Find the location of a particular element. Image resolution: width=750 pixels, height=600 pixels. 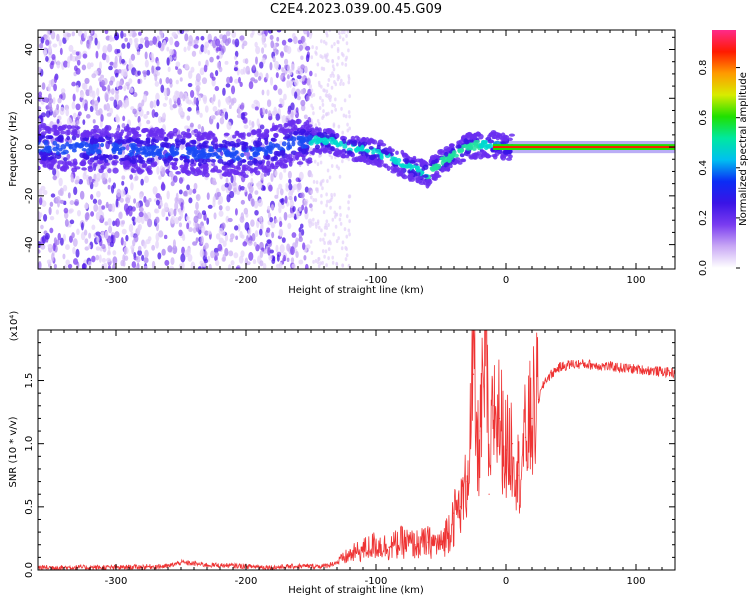

colorbar-tick-label: 0.4 is located at coordinates (703, 168).